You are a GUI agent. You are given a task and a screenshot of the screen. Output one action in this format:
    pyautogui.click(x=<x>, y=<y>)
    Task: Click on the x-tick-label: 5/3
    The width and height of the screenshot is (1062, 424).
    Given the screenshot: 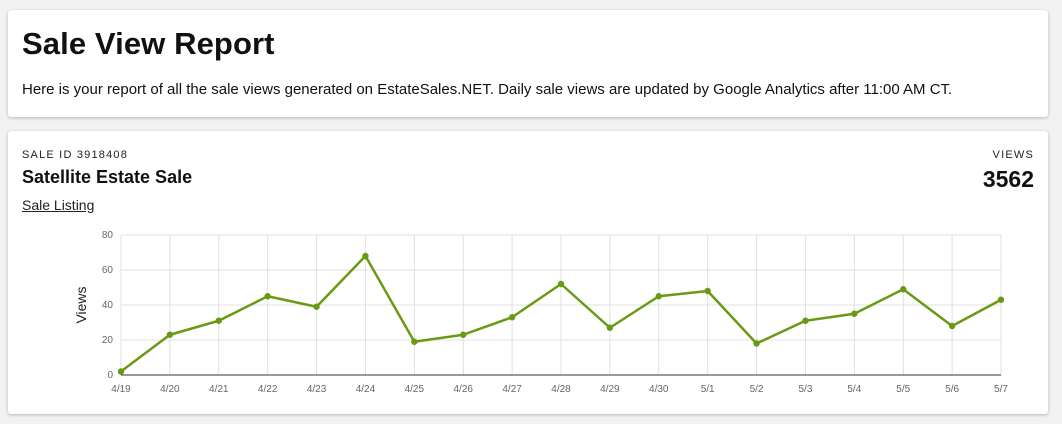 What is the action you would take?
    pyautogui.click(x=805, y=389)
    